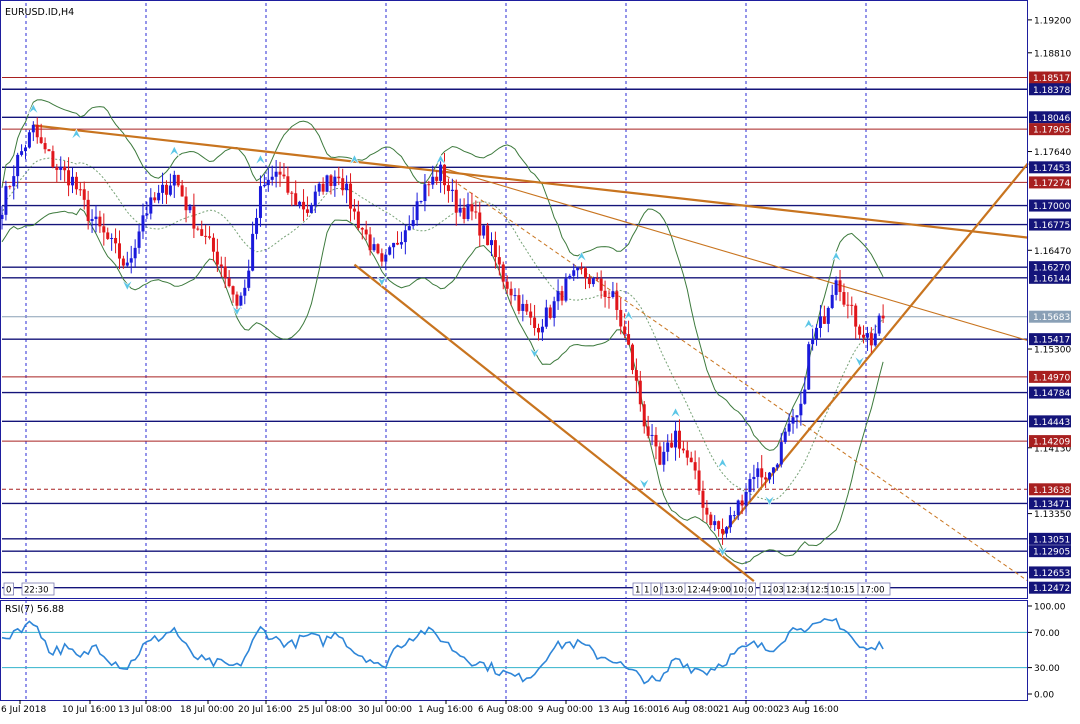 The image size is (1080, 724). Describe the element at coordinates (265, 710) in the screenshot. I see `x-tick-label: 20 Jul 16:00` at that location.